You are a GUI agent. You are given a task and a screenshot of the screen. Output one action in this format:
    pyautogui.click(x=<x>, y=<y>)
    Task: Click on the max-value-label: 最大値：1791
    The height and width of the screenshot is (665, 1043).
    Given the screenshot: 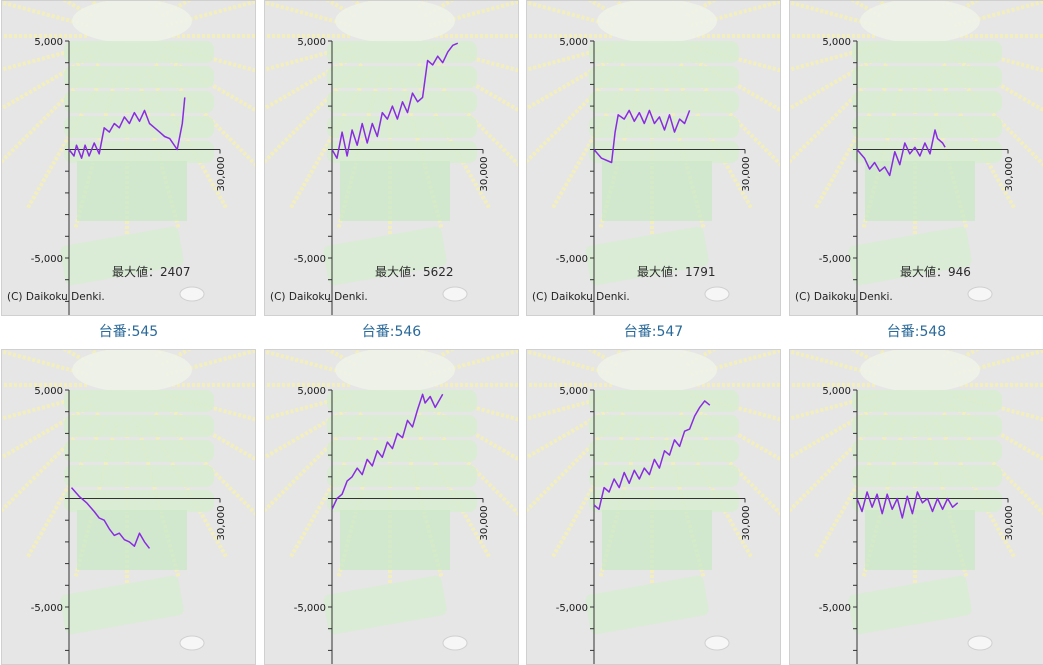 What is the action you would take?
    pyautogui.click(x=702, y=271)
    